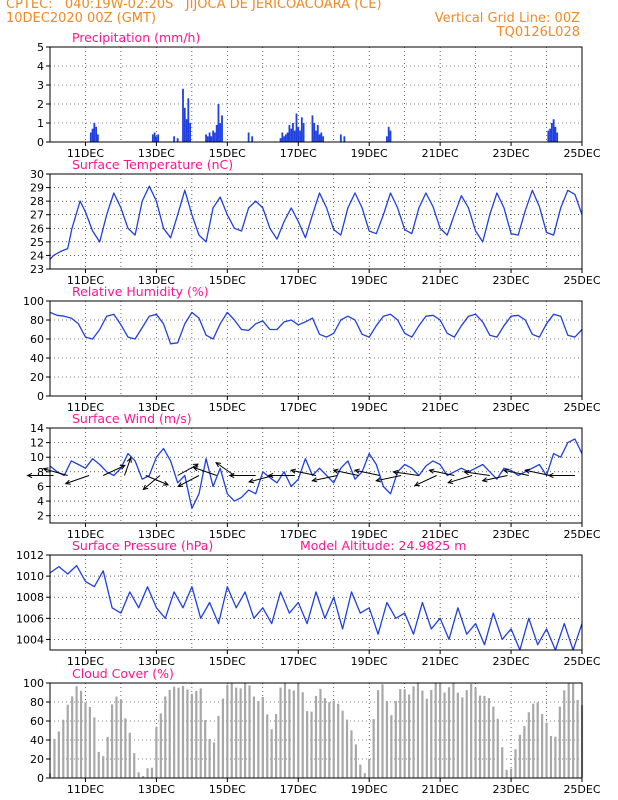 Image resolution: width=618 pixels, height=800 pixels. What do you see at coordinates (37, 255) in the screenshot?
I see `temp-ytick-label: 24` at bounding box center [37, 255].